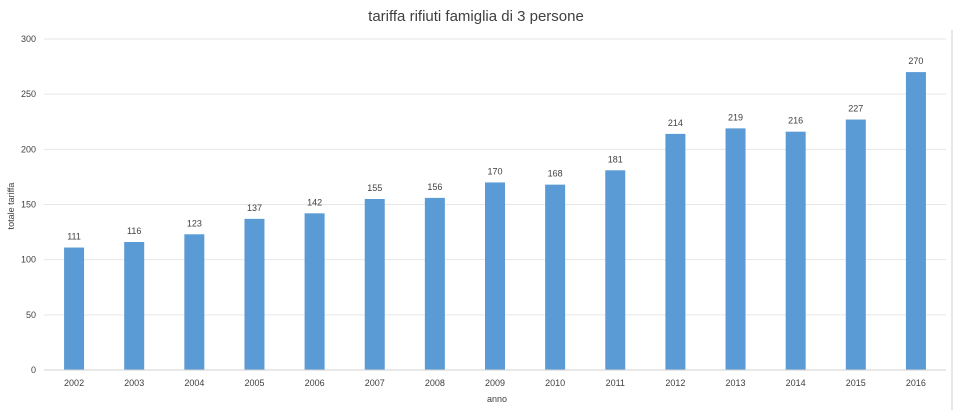 The height and width of the screenshot is (420, 964). What do you see at coordinates (28, 94) in the screenshot?
I see `y-tick-label: 250` at bounding box center [28, 94].